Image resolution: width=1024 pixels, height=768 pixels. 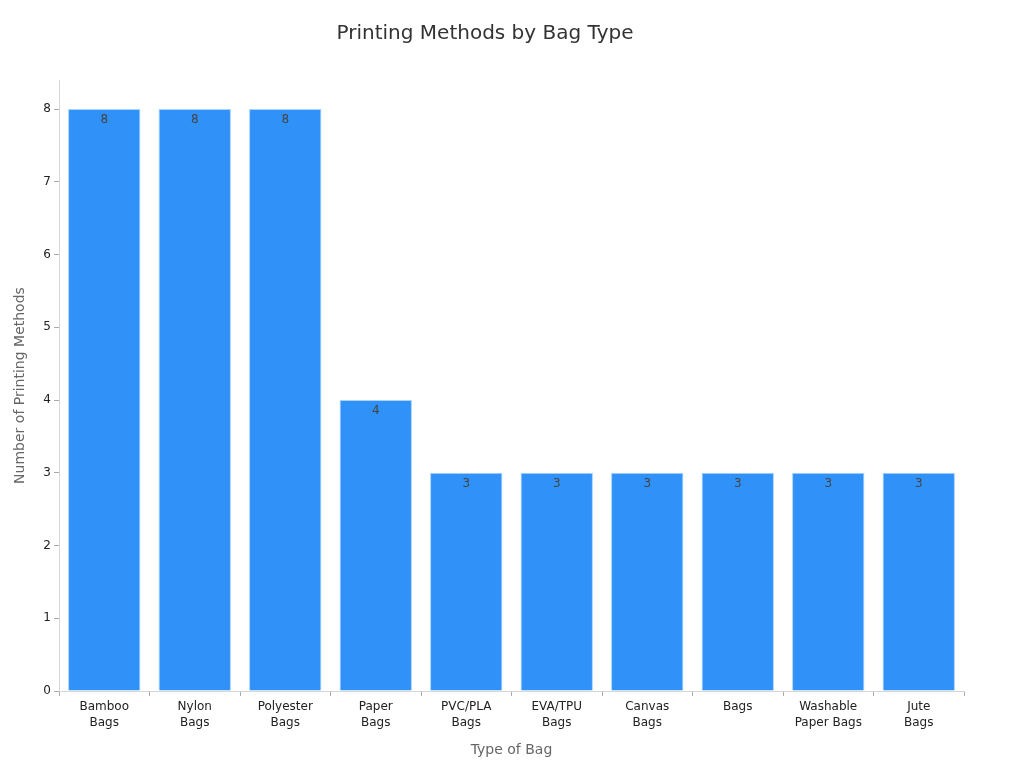 I want to click on y-tick-label: 5, so click(x=47, y=326).